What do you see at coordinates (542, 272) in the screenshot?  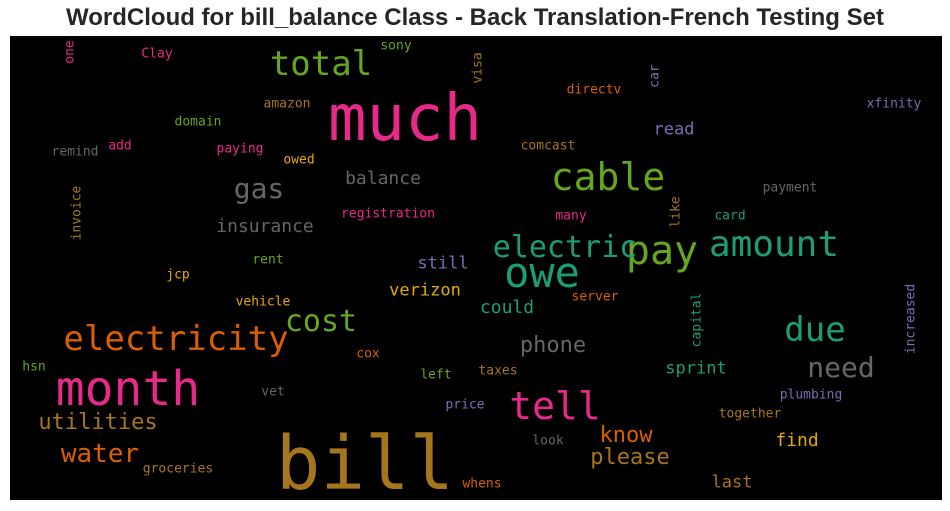 I see `word-owe: owe` at bounding box center [542, 272].